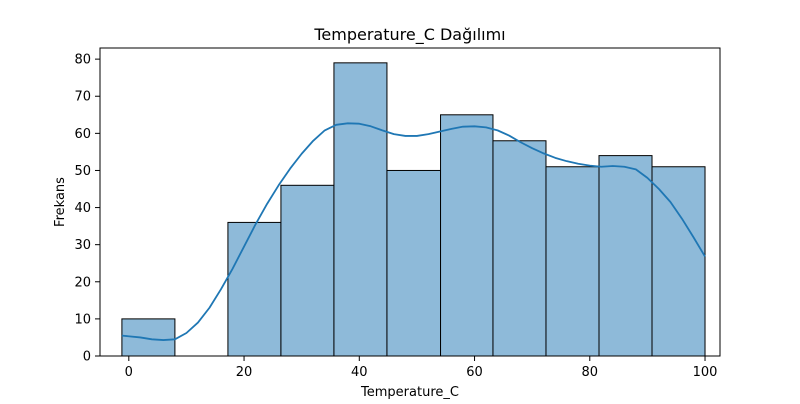 This screenshot has width=800, height=404. I want to click on x-tick-label: 40, so click(359, 372).